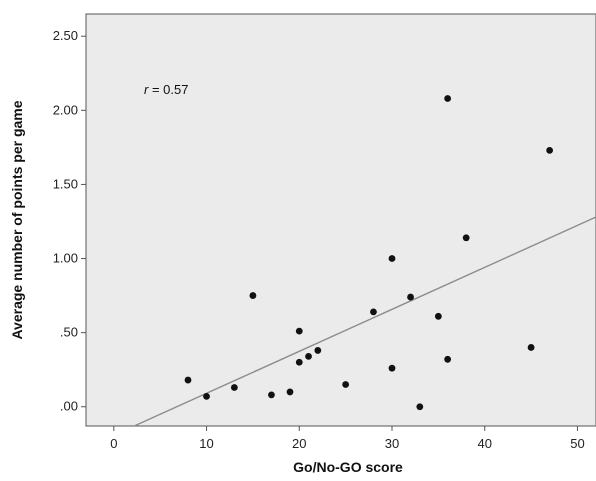 The image size is (596, 481). What do you see at coordinates (69, 221) in the screenshot?
I see `y-axis: .00 .50 1.00 1.50 2.00 2.50` at bounding box center [69, 221].